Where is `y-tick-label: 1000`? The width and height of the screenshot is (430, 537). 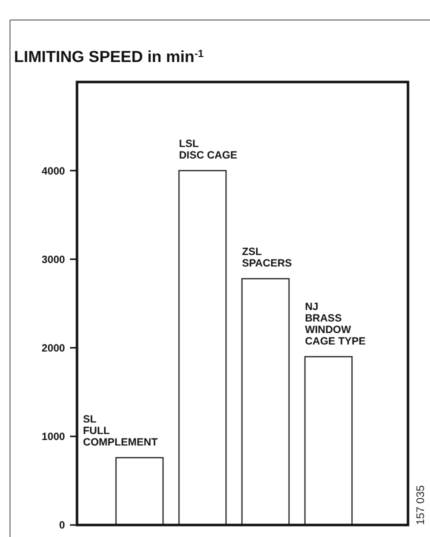
y-tick-label: 1000 is located at coordinates (54, 437).